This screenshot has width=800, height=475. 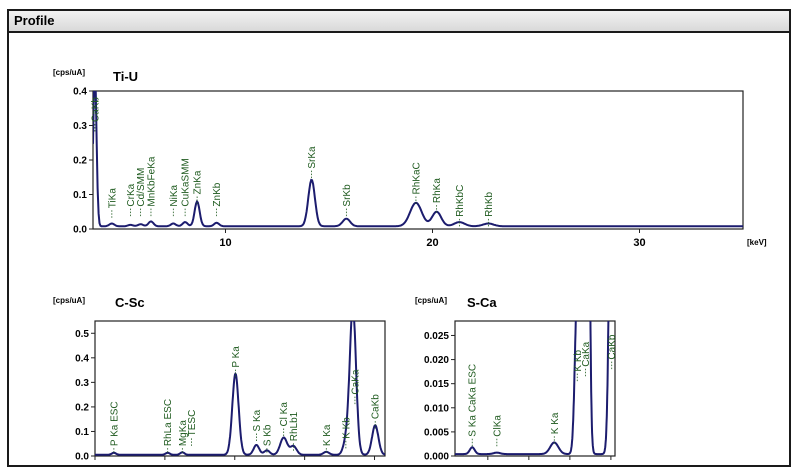 I want to click on window-title: Profile, so click(x=34, y=20).